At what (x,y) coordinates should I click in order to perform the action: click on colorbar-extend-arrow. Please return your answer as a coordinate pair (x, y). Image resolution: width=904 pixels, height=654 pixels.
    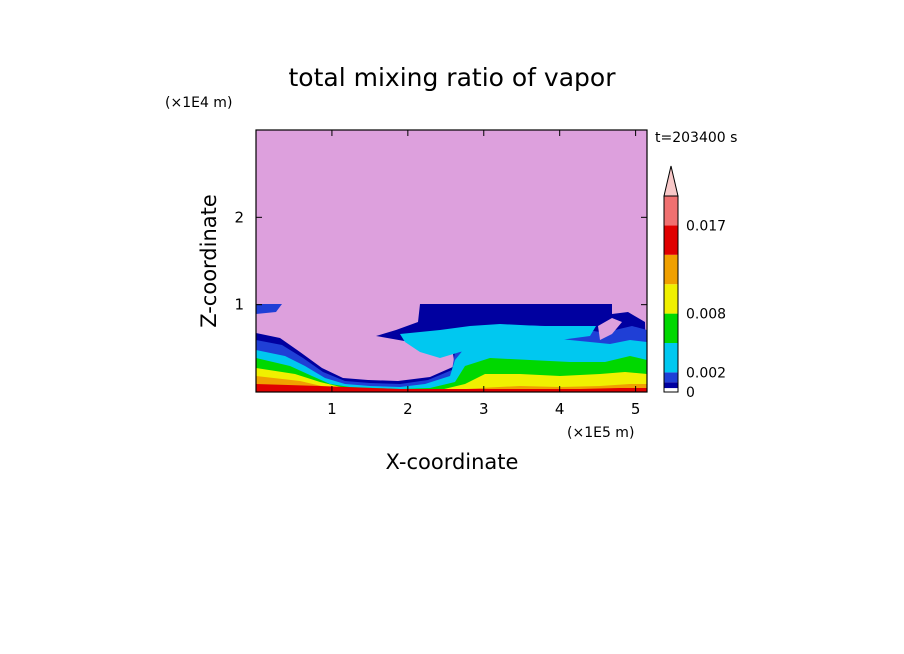
    Looking at the image, I should click on (671, 181).